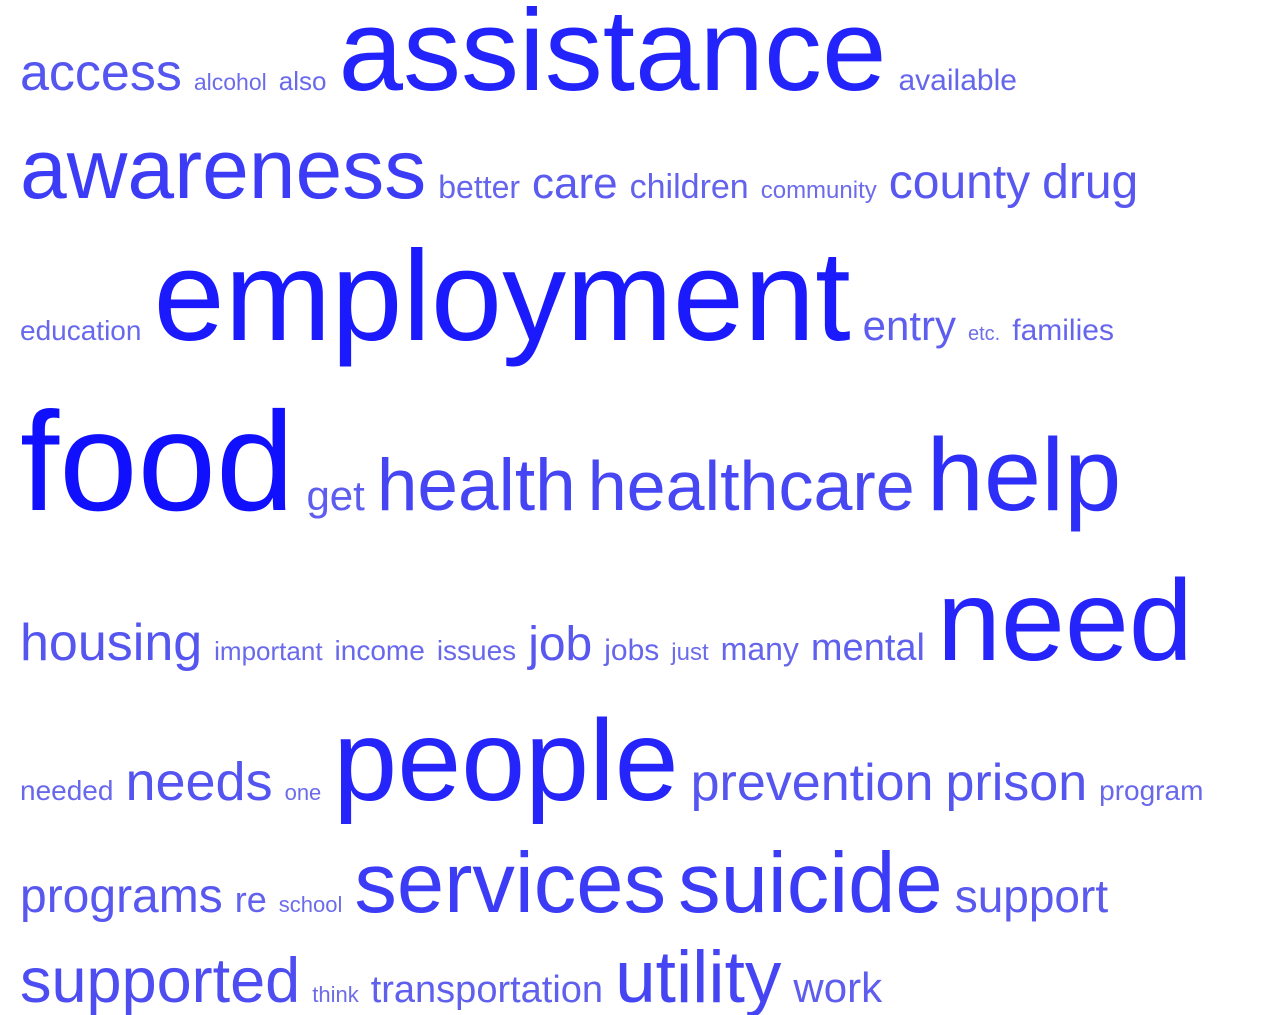  What do you see at coordinates (1090, 182) in the screenshot?
I see `word: drug` at bounding box center [1090, 182].